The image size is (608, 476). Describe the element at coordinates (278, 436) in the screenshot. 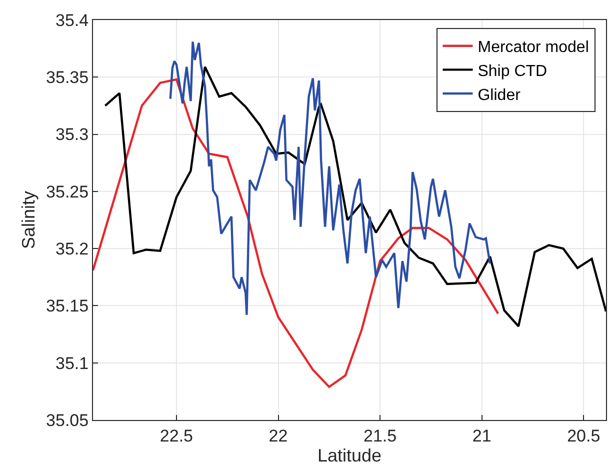

I see `x-tick-label: 22` at that location.